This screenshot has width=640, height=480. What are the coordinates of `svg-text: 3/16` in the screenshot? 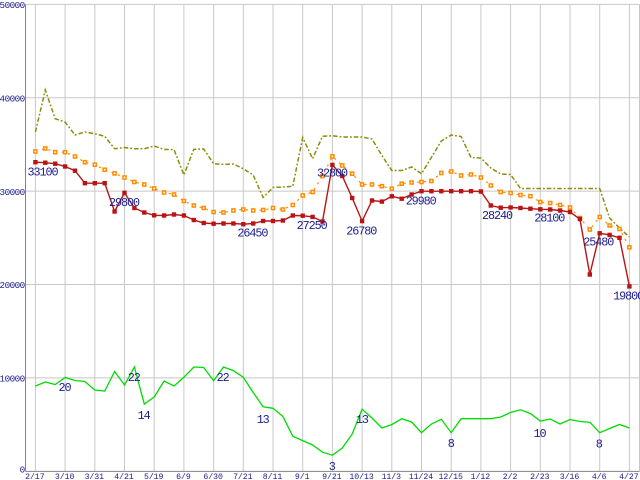 It's located at (570, 476).